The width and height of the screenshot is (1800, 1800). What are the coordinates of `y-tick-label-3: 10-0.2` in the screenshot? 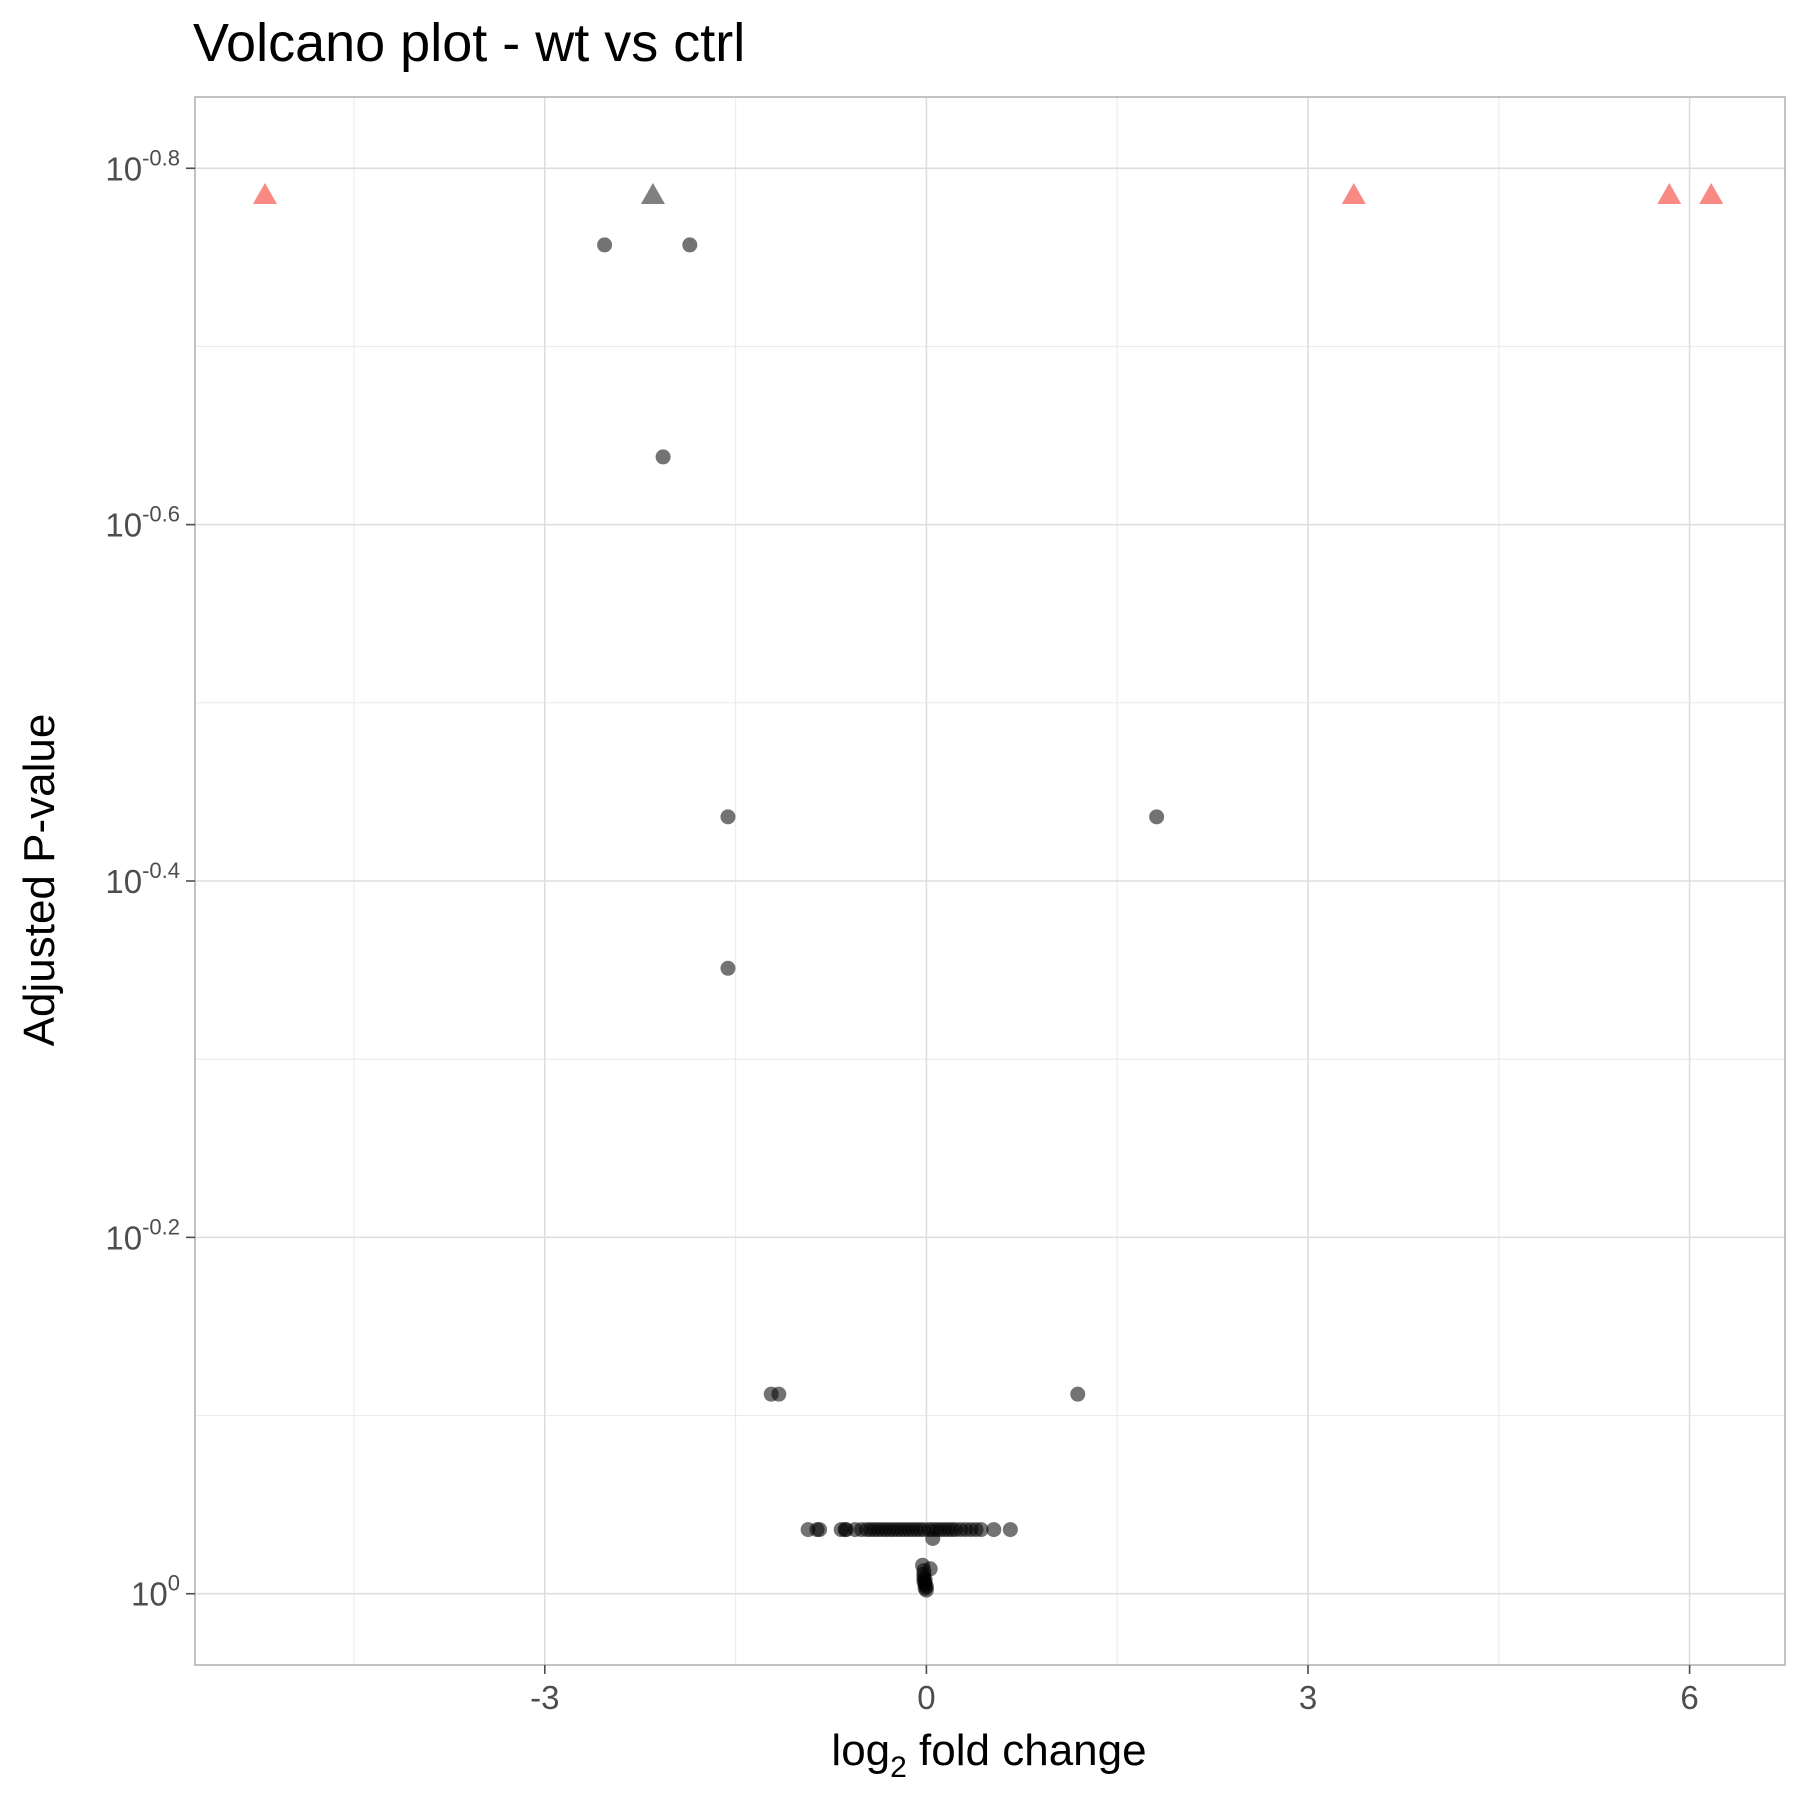 It's located at (142, 1235).